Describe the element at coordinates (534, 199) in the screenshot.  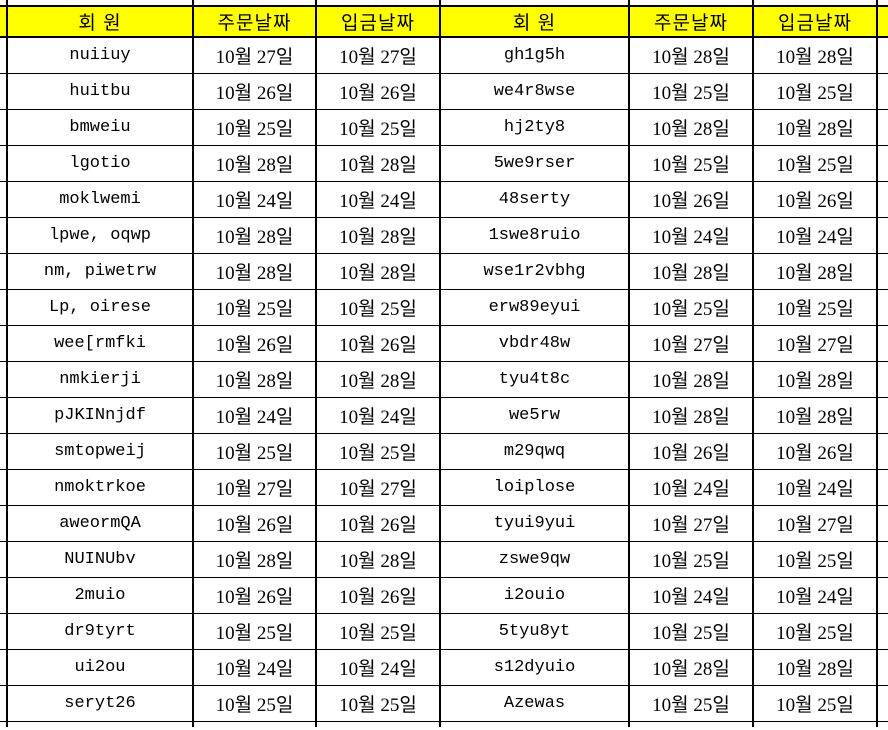
I see `member-cell-right: 48serty` at that location.